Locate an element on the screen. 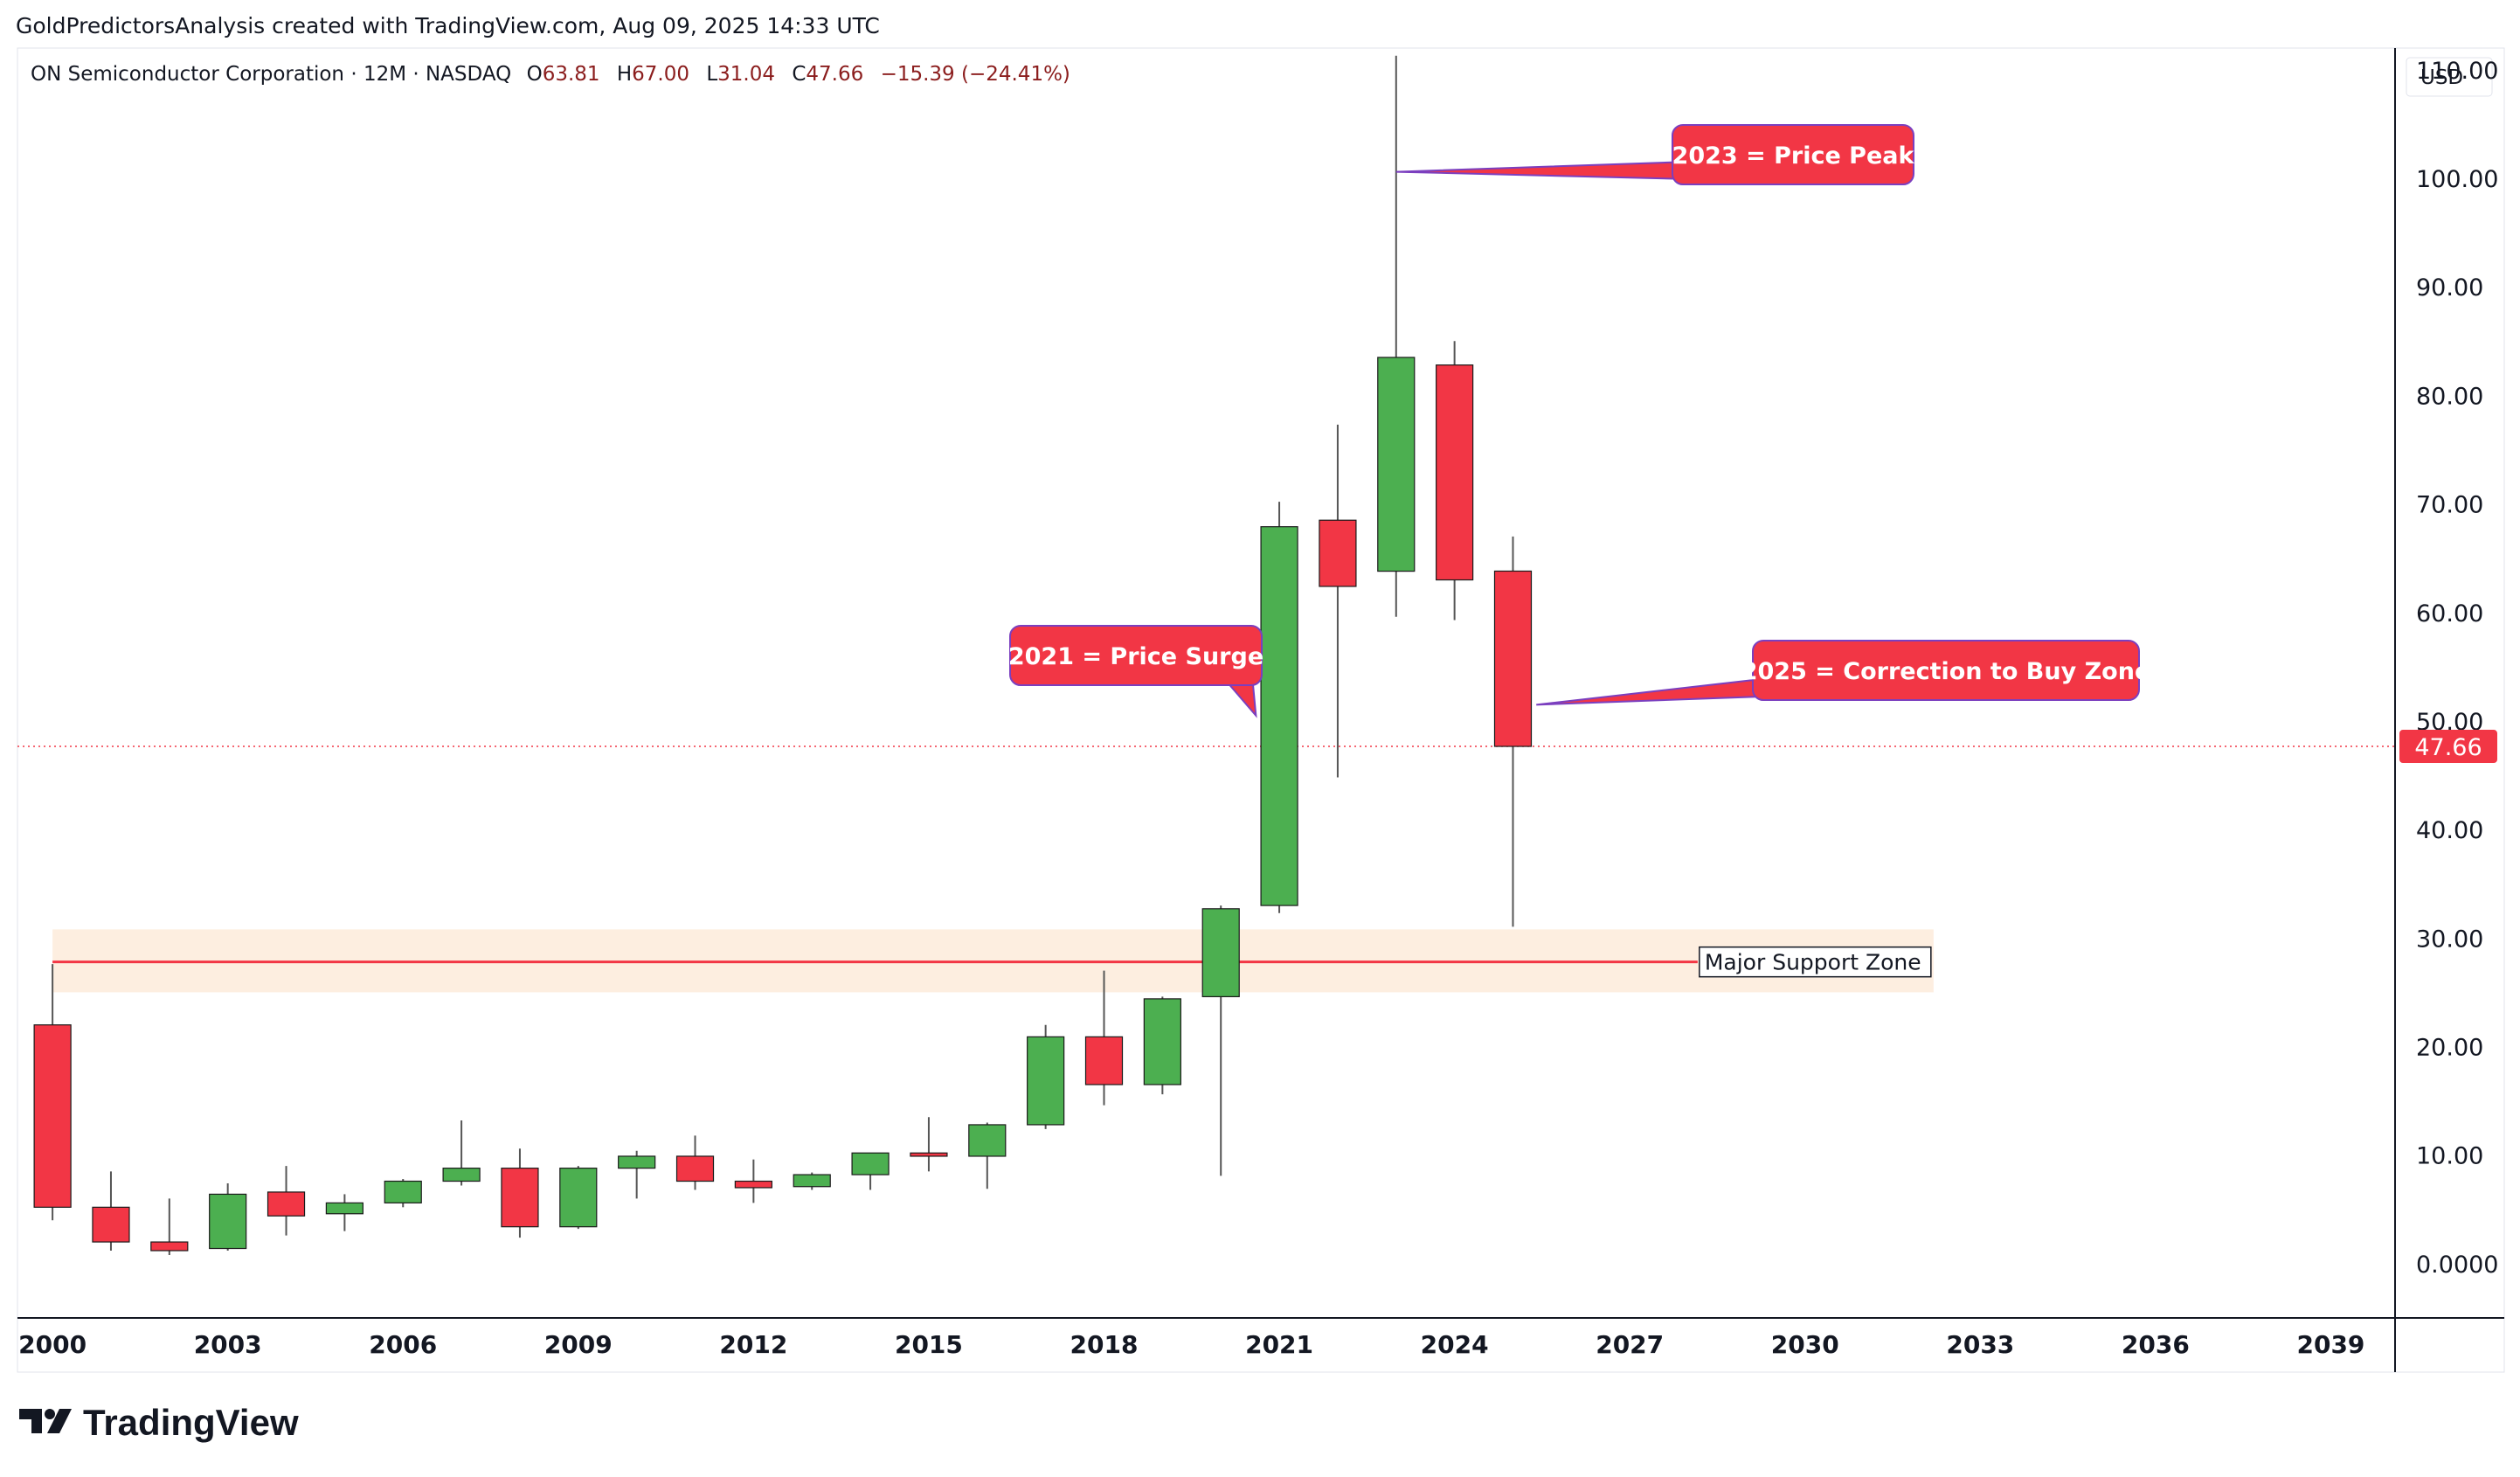  x-tick-label: 2000 is located at coordinates (52, 1344).